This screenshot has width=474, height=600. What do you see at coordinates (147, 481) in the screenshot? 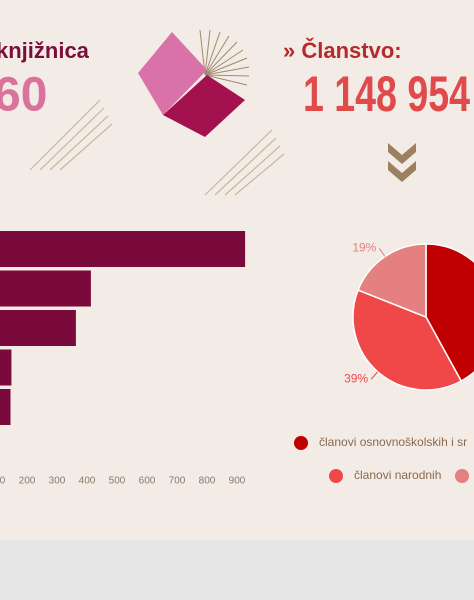
I see `x-tick-label: 600` at bounding box center [147, 481].